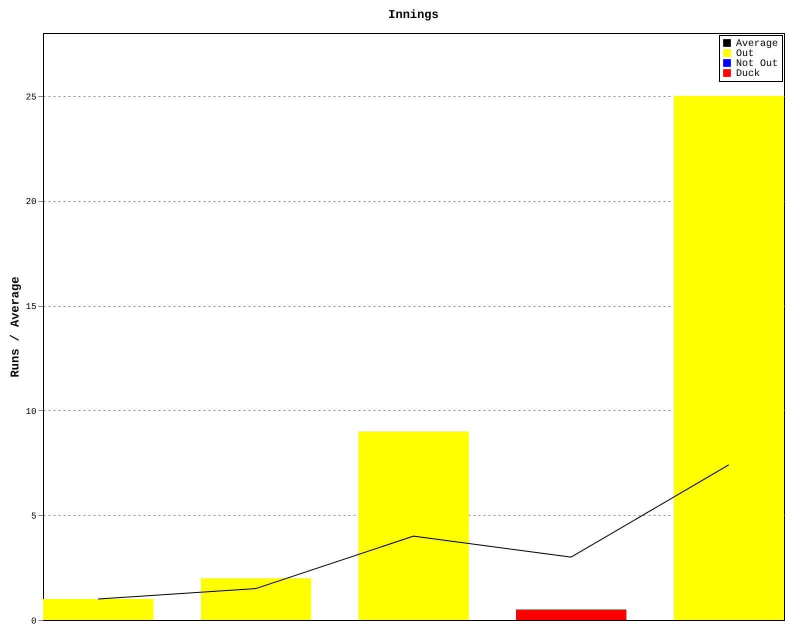 This screenshot has width=800, height=640. Describe the element at coordinates (413, 15) in the screenshot. I see `chart-title: Innings` at that location.